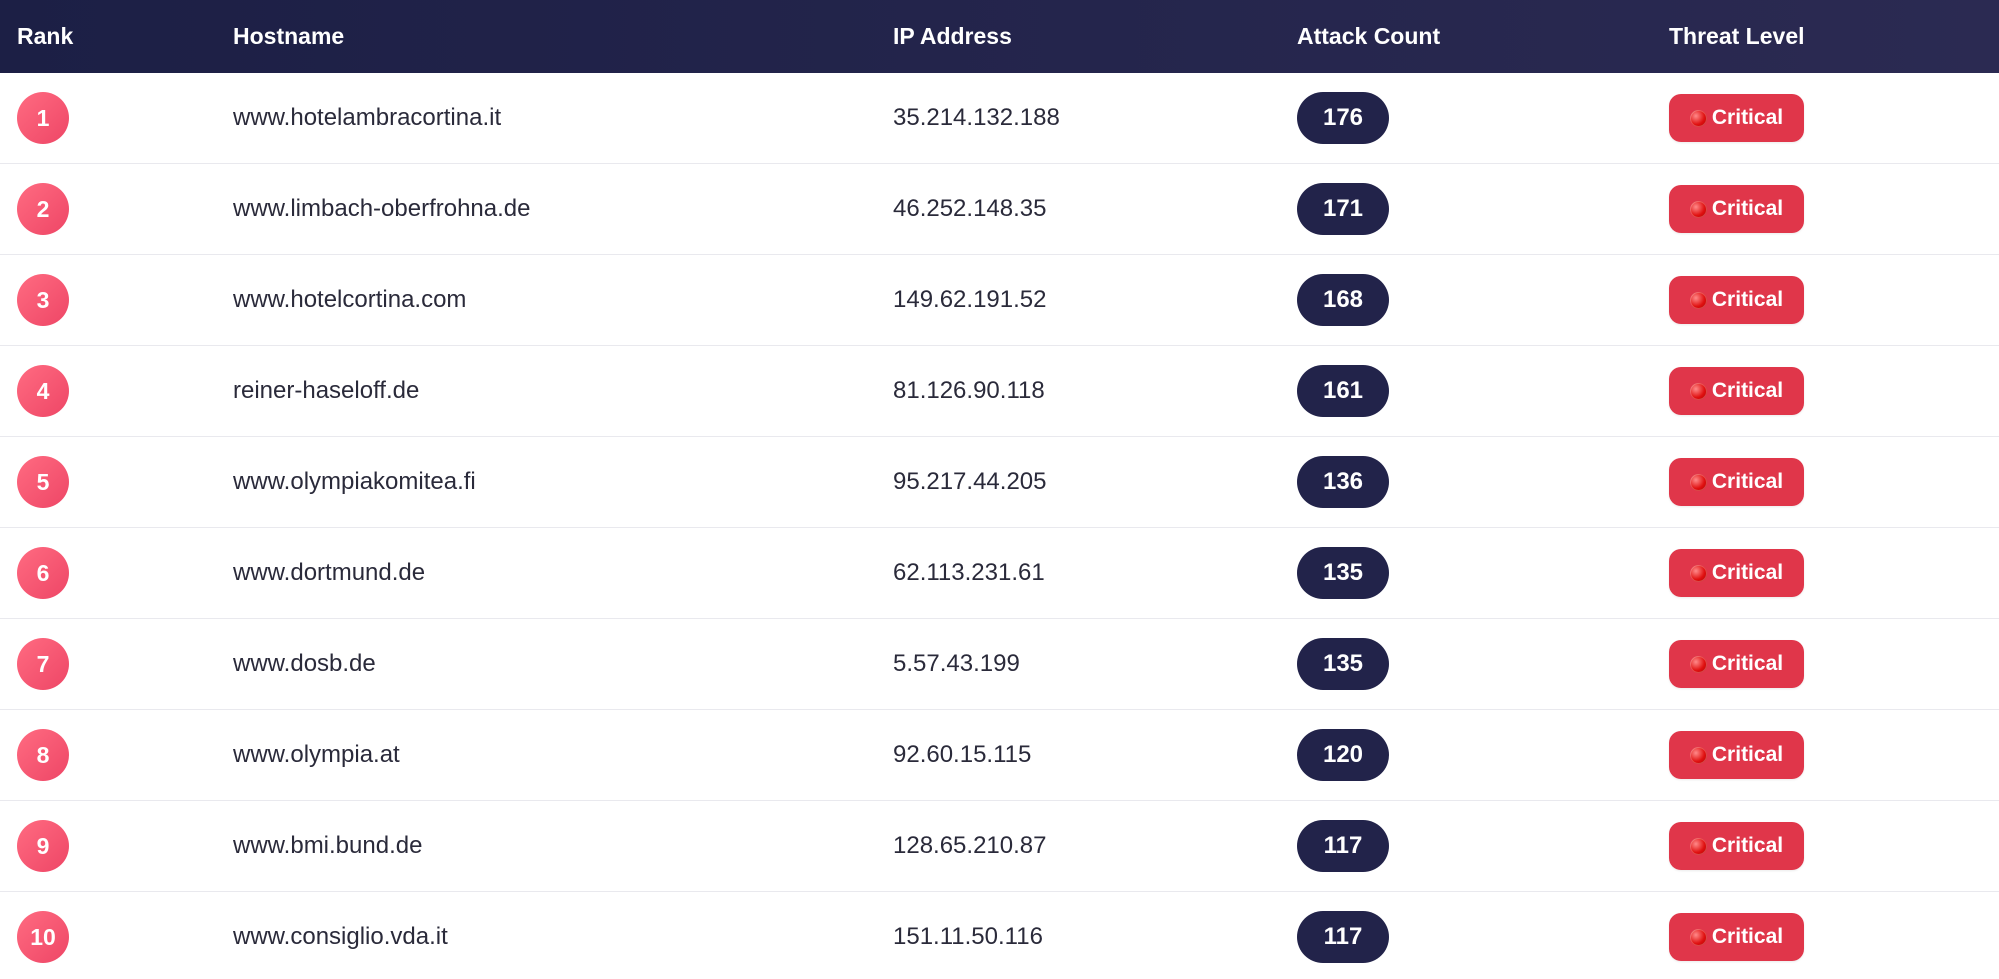  Describe the element at coordinates (354, 481) in the screenshot. I see `hostname-cell: www.olympiakomitea.fi` at that location.